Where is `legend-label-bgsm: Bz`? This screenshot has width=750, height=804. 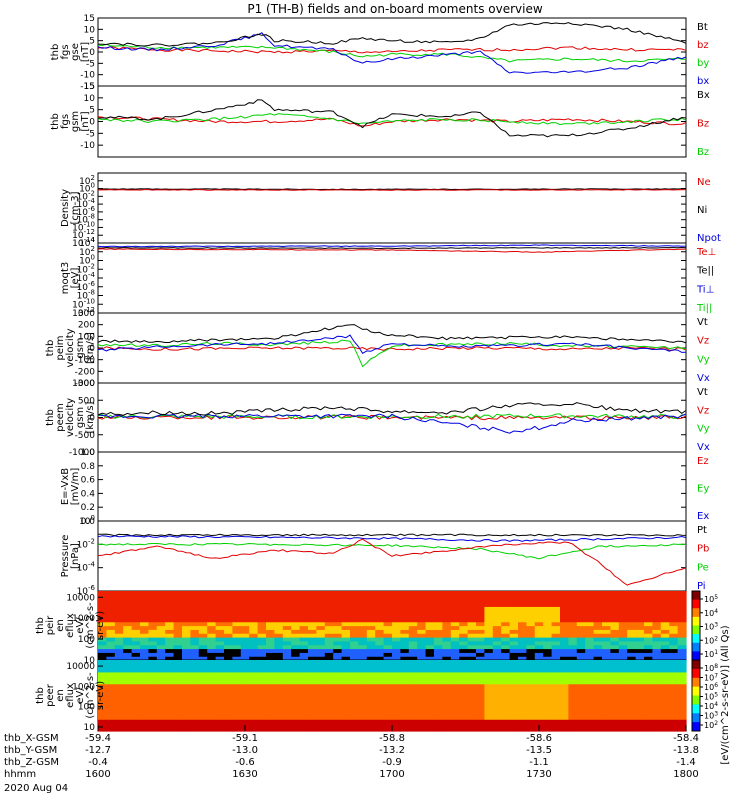
legend-label-bgsm: Bz is located at coordinates (703, 152).